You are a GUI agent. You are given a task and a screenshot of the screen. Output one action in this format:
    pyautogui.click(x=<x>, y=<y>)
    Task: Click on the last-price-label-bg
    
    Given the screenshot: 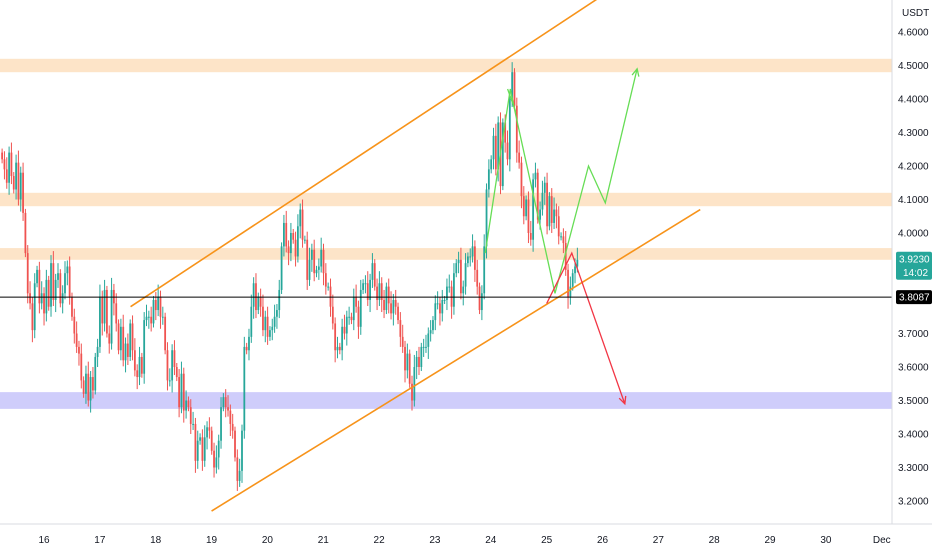 What is the action you would take?
    pyautogui.click(x=914, y=265)
    